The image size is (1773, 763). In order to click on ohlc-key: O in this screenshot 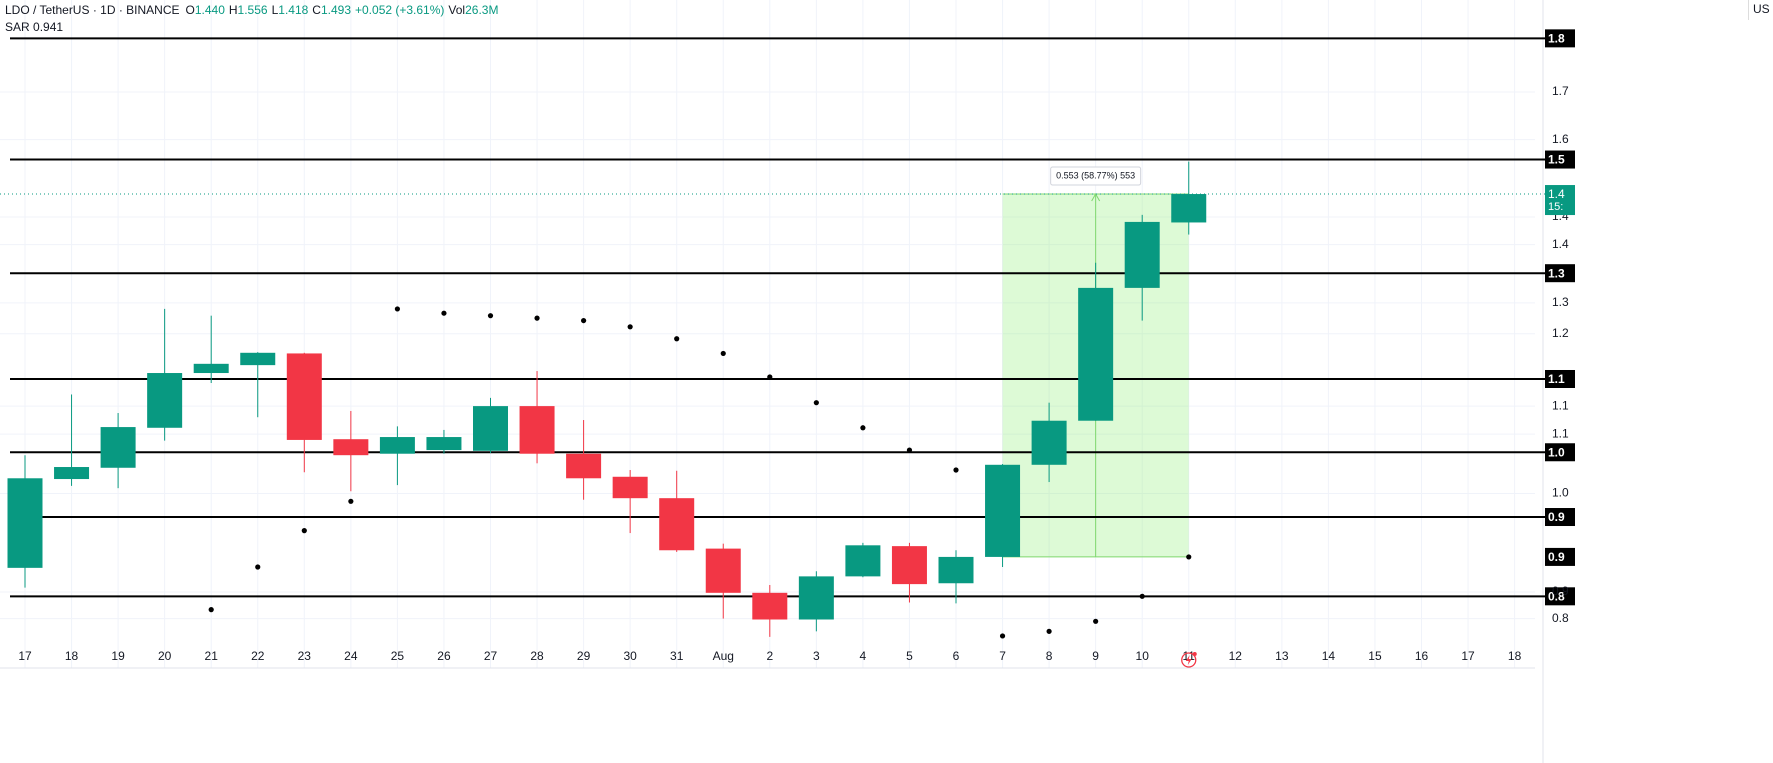, I will do `click(190, 10)`.